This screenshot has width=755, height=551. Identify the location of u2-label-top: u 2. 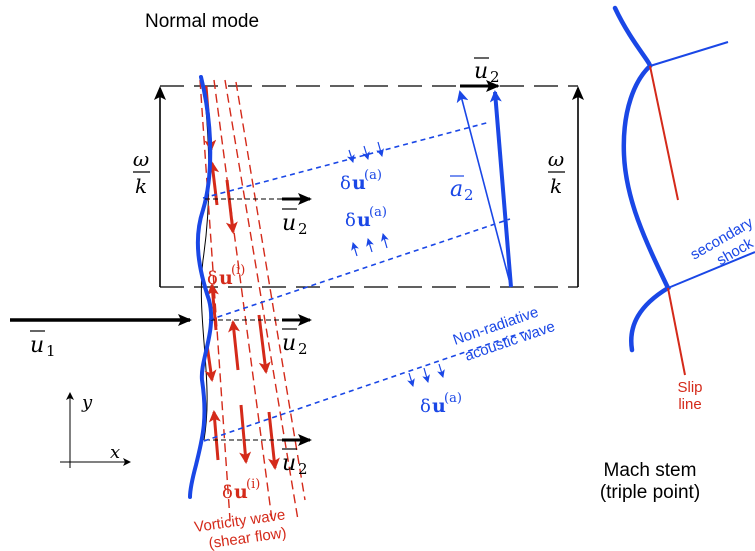
(487, 71).